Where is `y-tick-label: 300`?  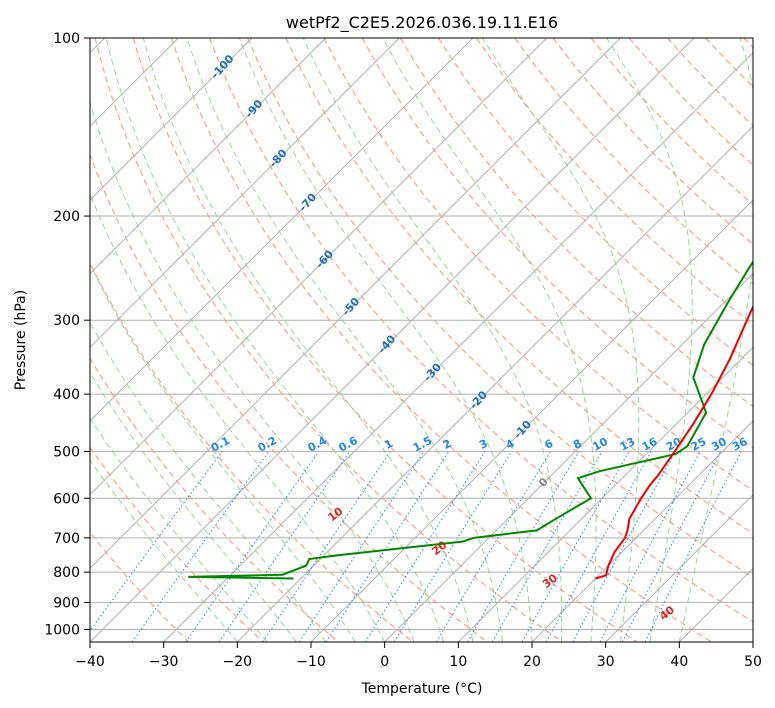
y-tick-label: 300 is located at coordinates (66, 321).